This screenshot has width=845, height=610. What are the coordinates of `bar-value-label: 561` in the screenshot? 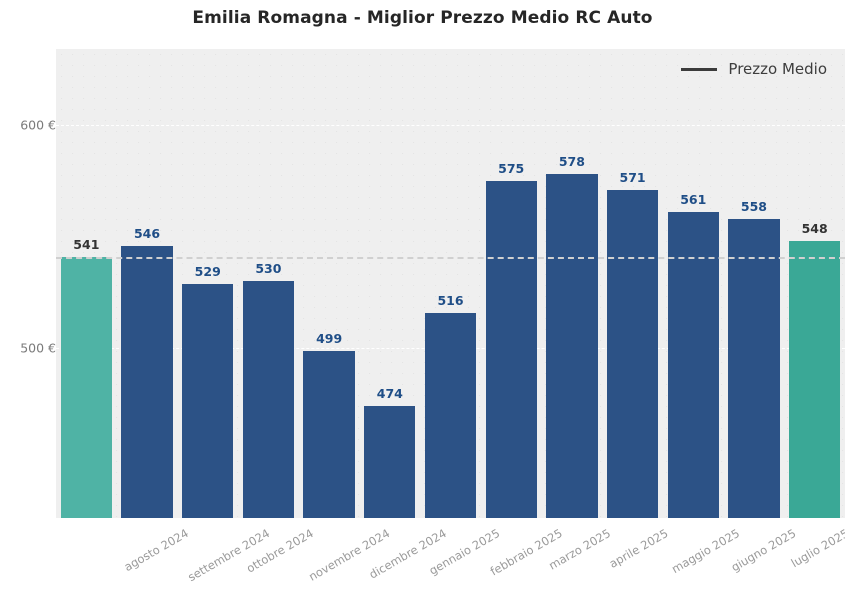 It's located at (693, 200).